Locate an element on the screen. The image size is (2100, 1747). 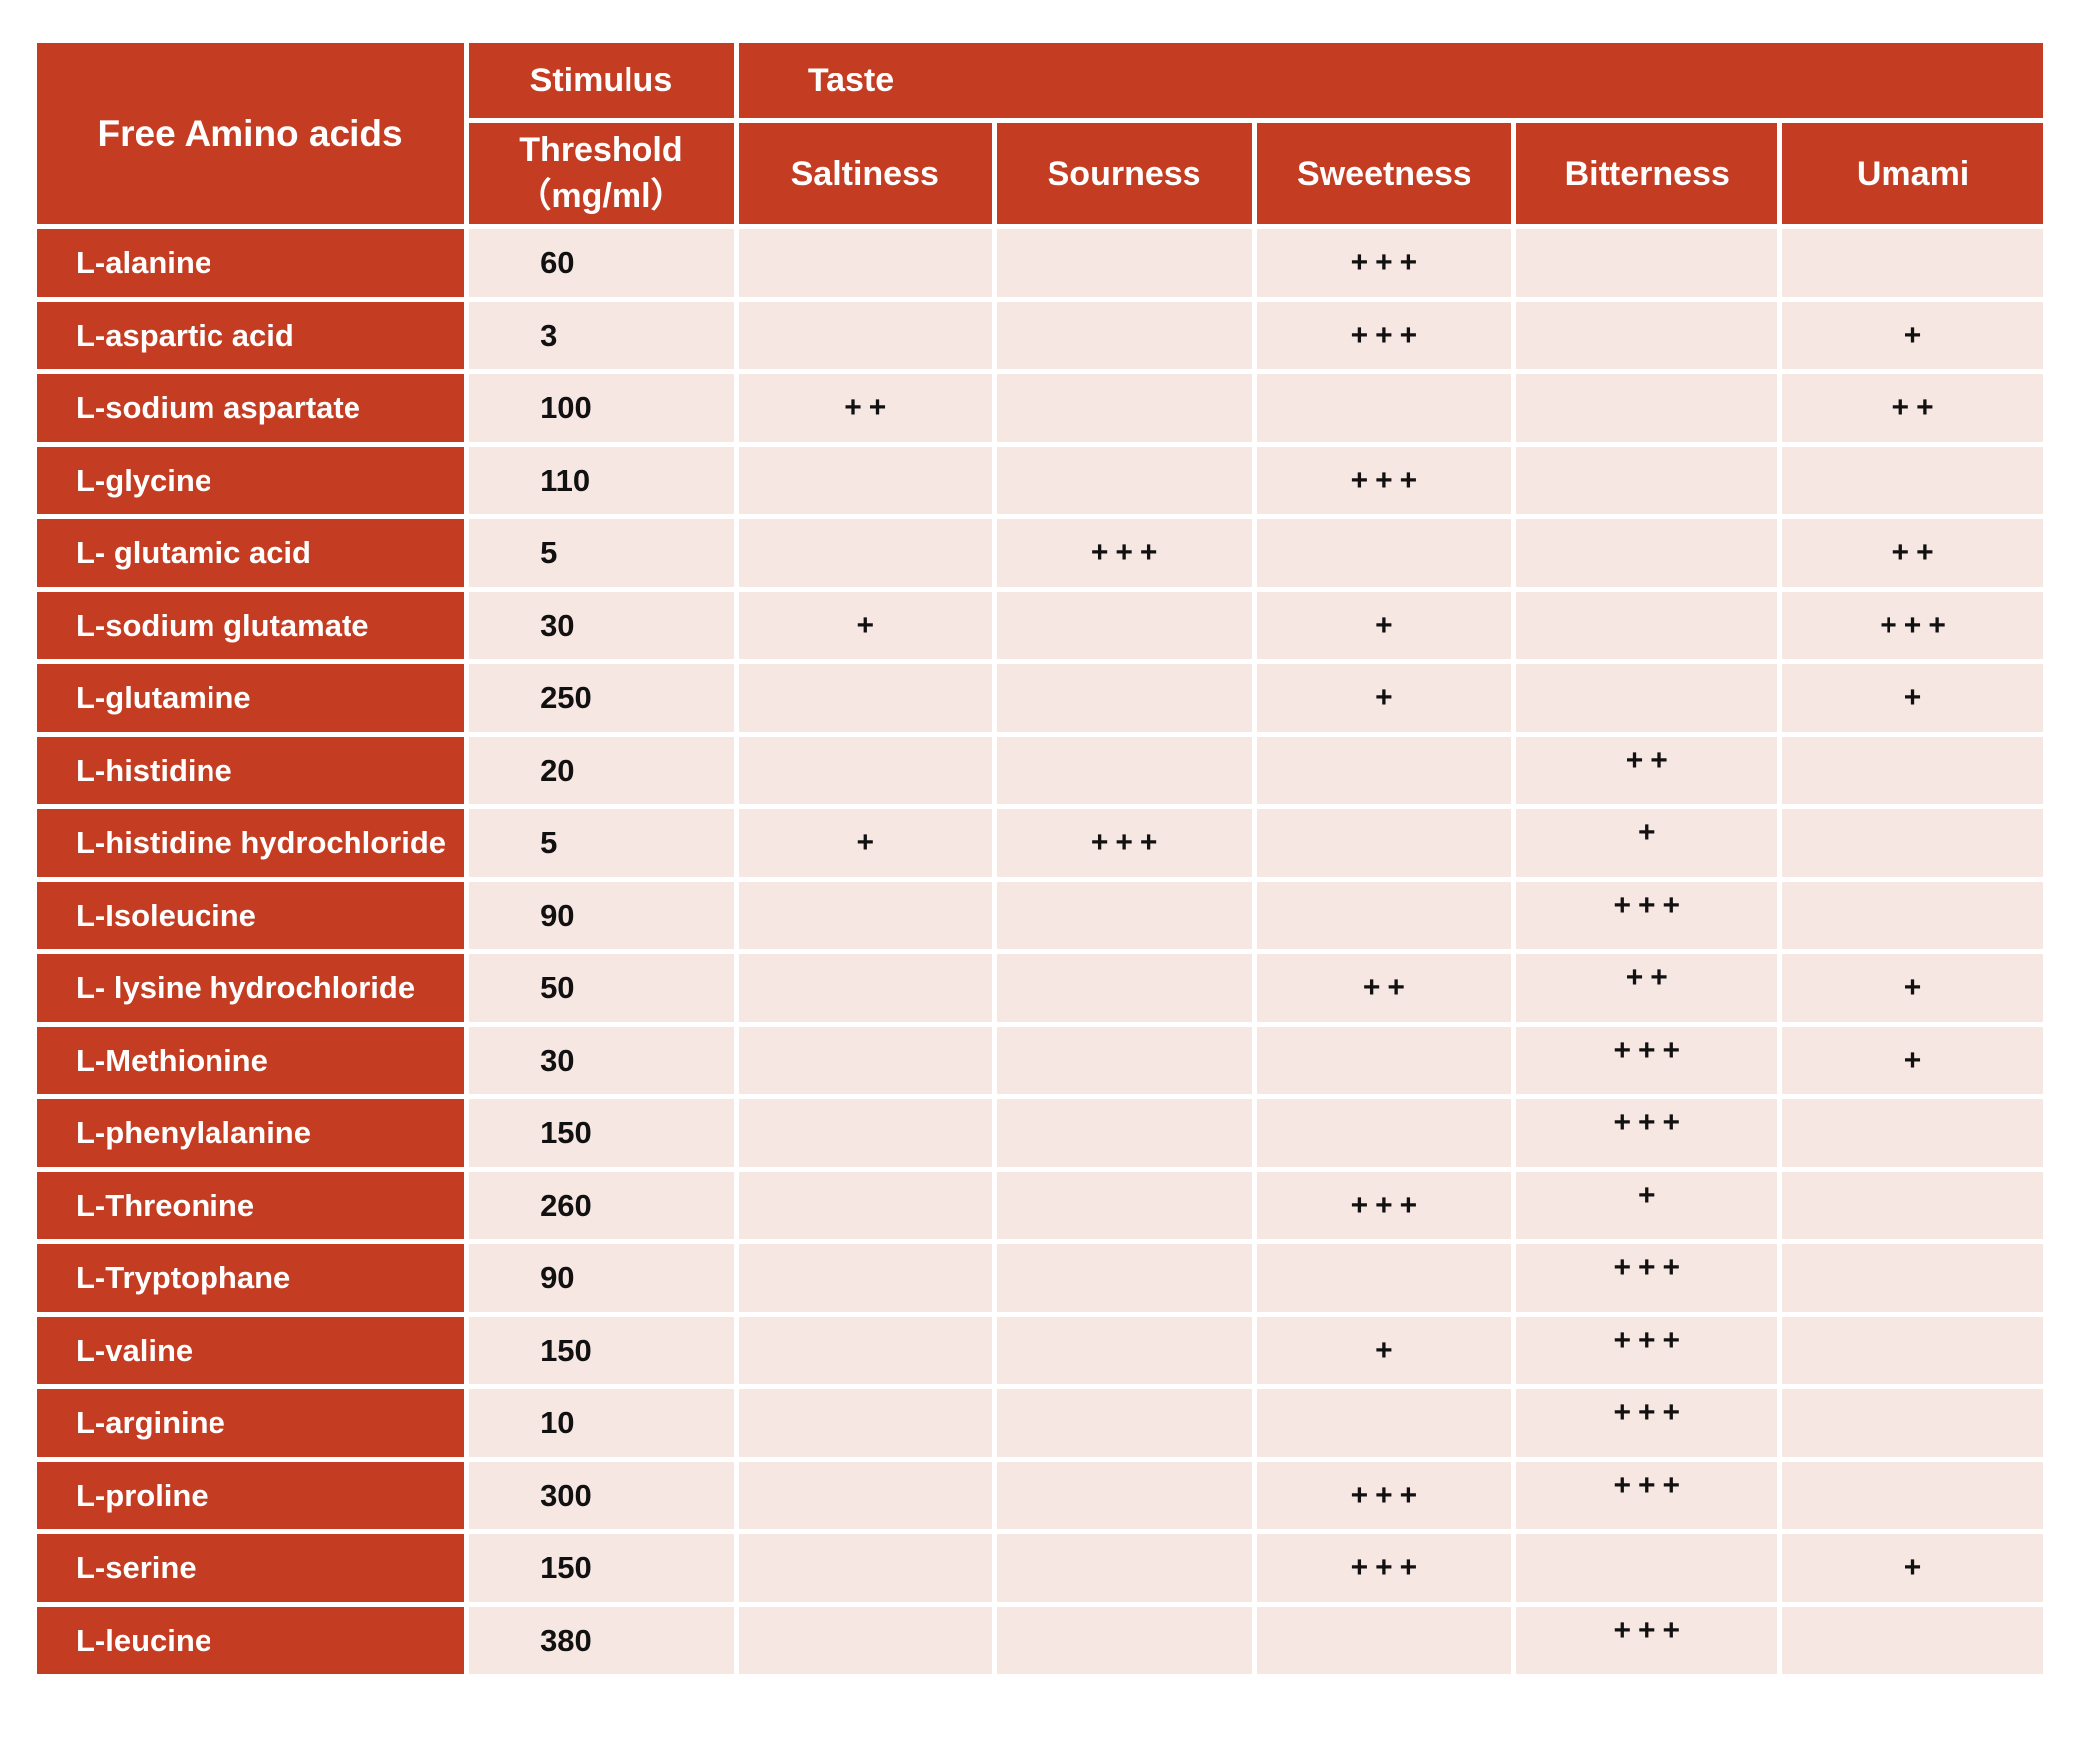
umami-marks: ++ is located at coordinates (1916, 407).